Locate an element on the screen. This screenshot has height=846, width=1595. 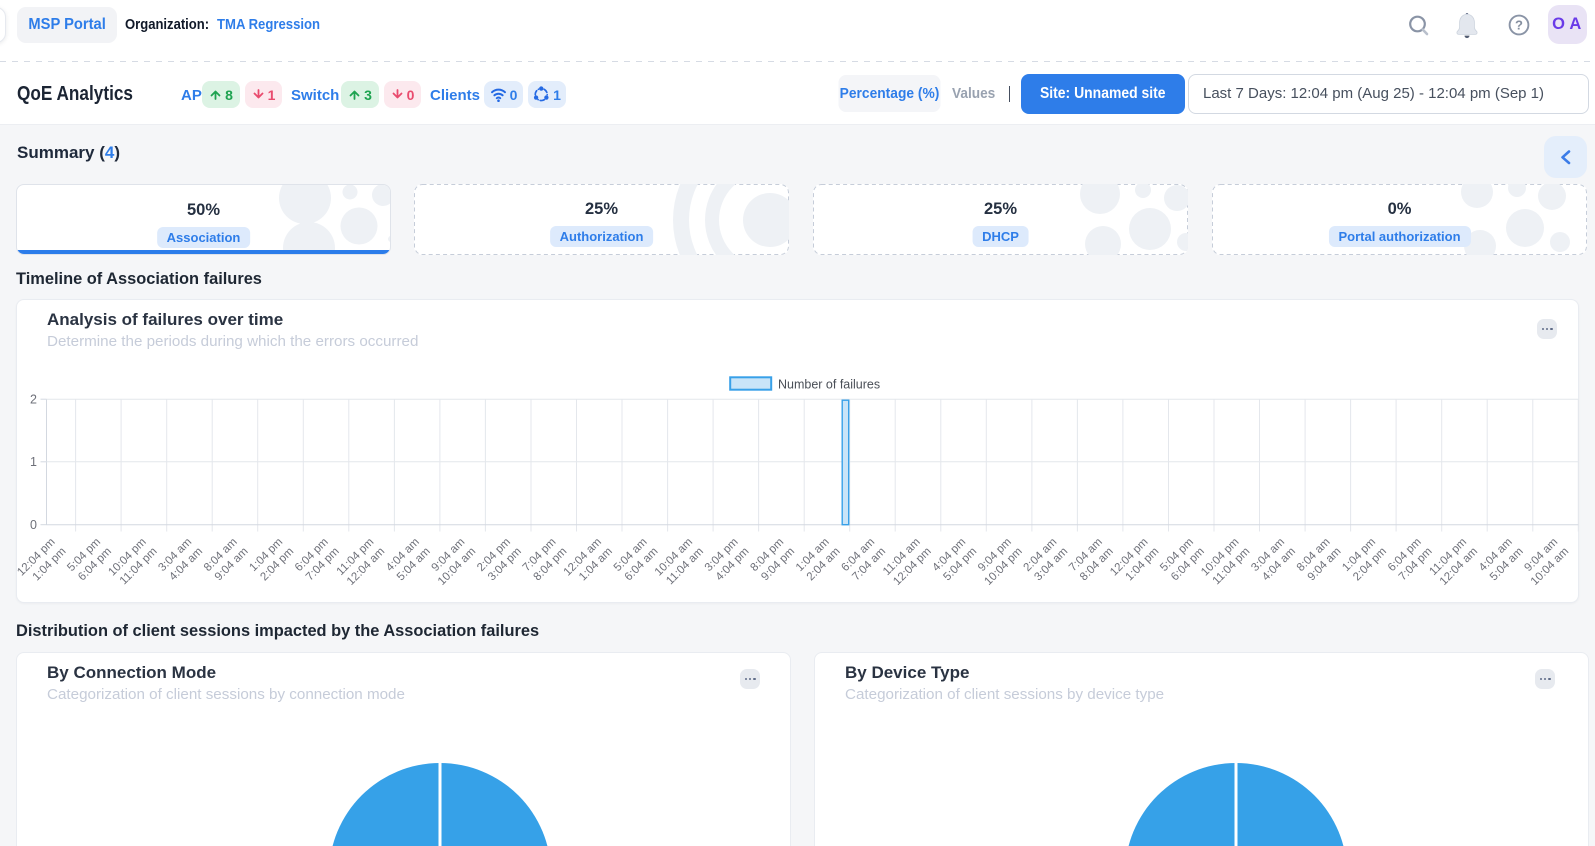
svg-text: 2 is located at coordinates (33, 399).